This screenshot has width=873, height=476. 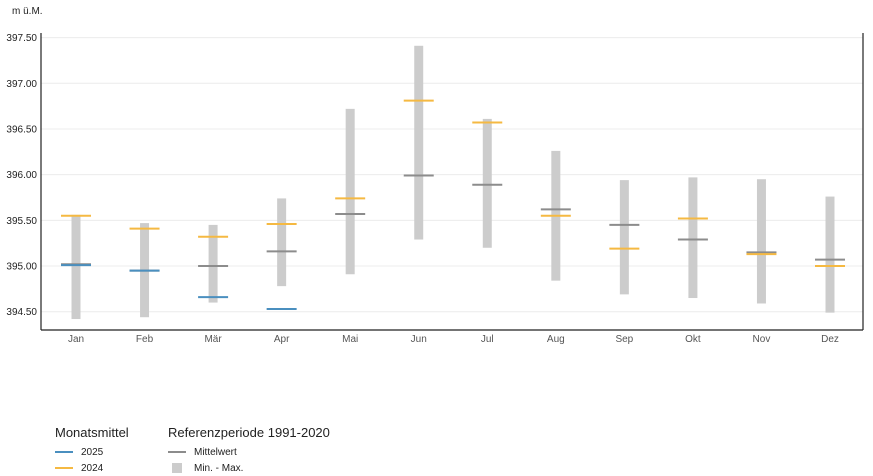 What do you see at coordinates (487, 339) in the screenshot?
I see `x-tick-label: Jul` at bounding box center [487, 339].